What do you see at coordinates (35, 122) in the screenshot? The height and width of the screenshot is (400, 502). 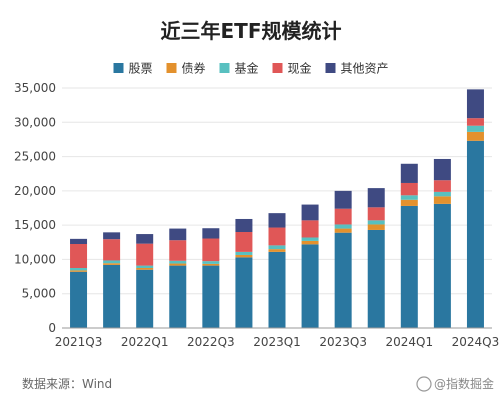 I see `y-tick-label: 30,000` at bounding box center [35, 122].